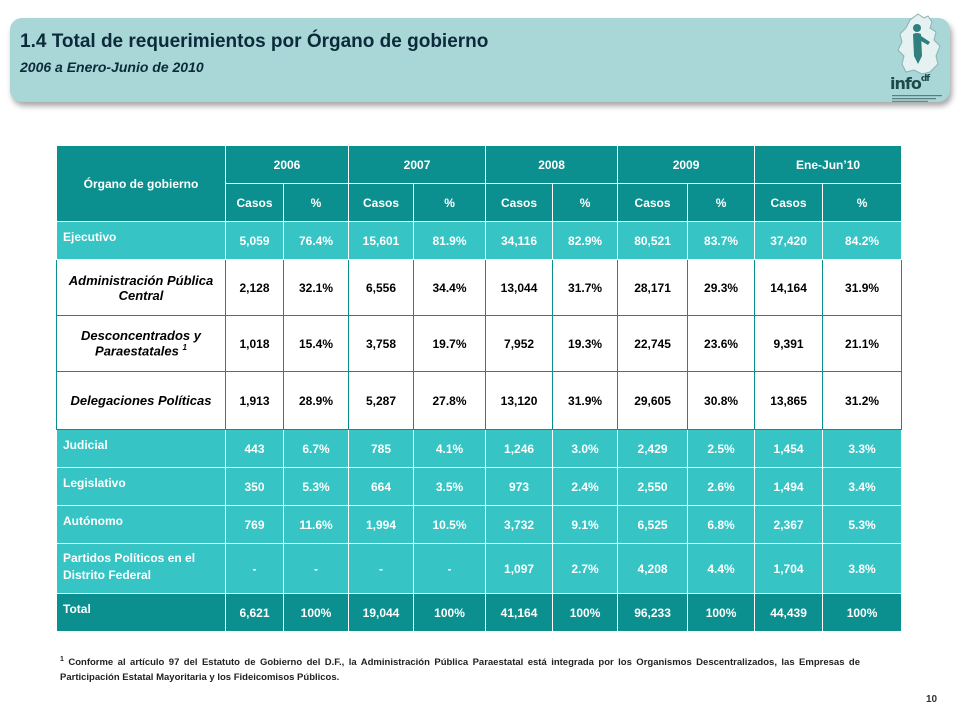 This screenshot has width=960, height=720. What do you see at coordinates (316, 524) in the screenshot?
I see `cell-value: 11.6%` at bounding box center [316, 524].